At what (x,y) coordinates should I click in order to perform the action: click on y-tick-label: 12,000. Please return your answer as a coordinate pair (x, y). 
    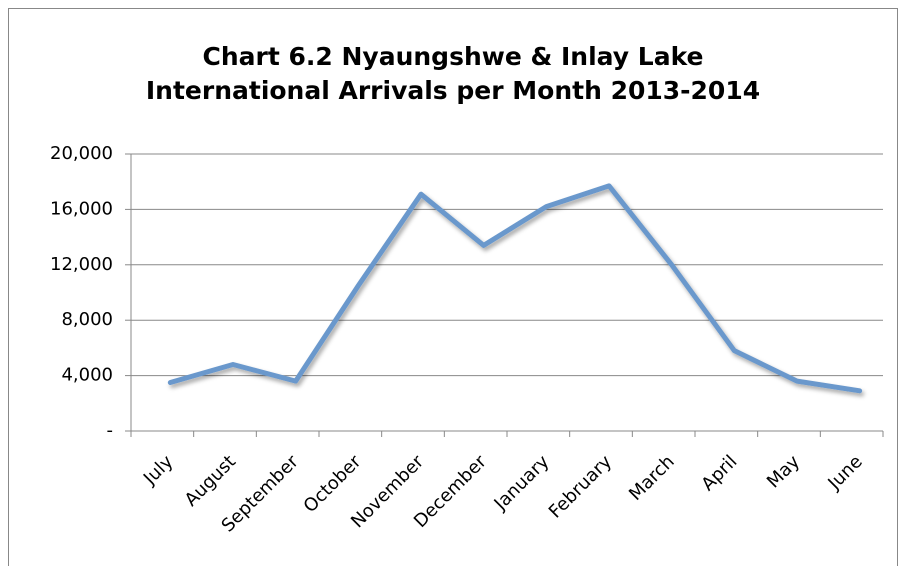
    Looking at the image, I should click on (81, 264).